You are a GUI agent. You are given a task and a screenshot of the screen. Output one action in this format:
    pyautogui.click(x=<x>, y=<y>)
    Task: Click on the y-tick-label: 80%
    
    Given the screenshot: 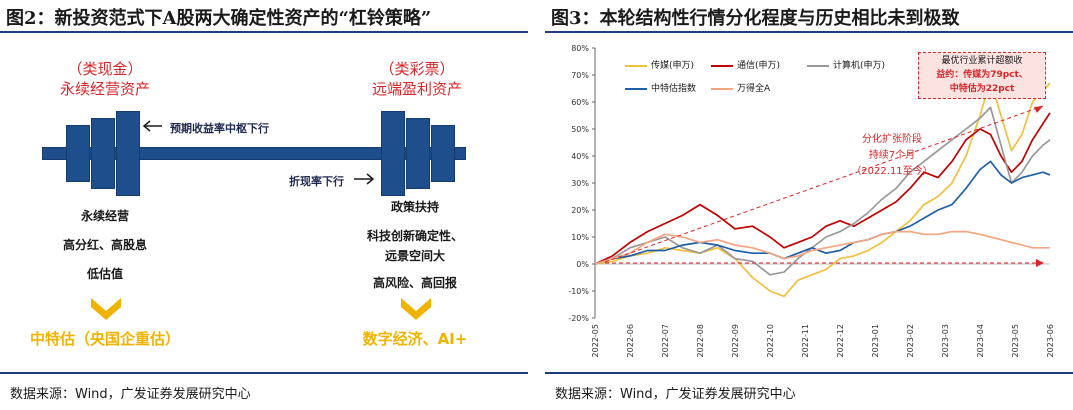 What is the action you would take?
    pyautogui.click(x=580, y=48)
    